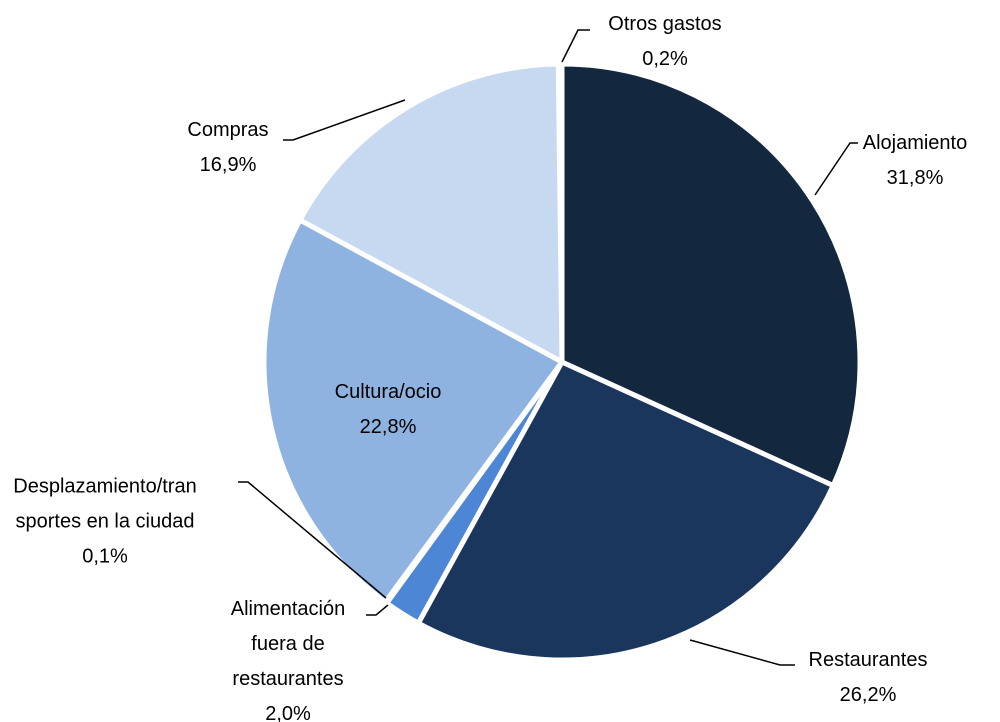 The height and width of the screenshot is (722, 1000). I want to click on slice-label: Otros gastos 0,2%, so click(665, 42).